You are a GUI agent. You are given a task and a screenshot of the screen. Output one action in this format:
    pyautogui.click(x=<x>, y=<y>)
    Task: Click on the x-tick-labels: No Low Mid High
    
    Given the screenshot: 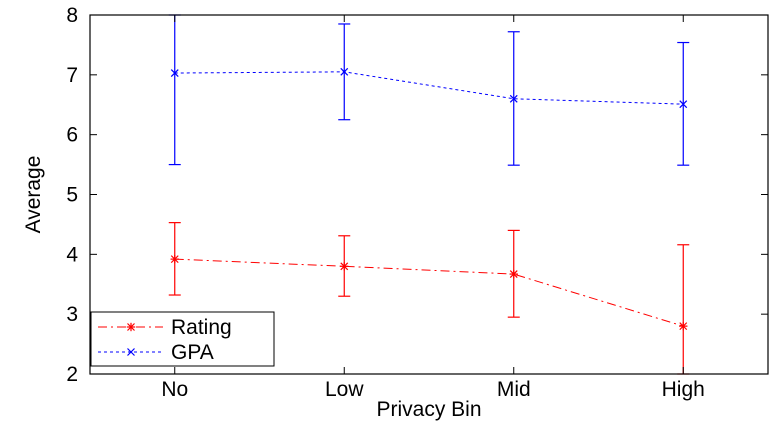 What is the action you would take?
    pyautogui.click(x=433, y=389)
    